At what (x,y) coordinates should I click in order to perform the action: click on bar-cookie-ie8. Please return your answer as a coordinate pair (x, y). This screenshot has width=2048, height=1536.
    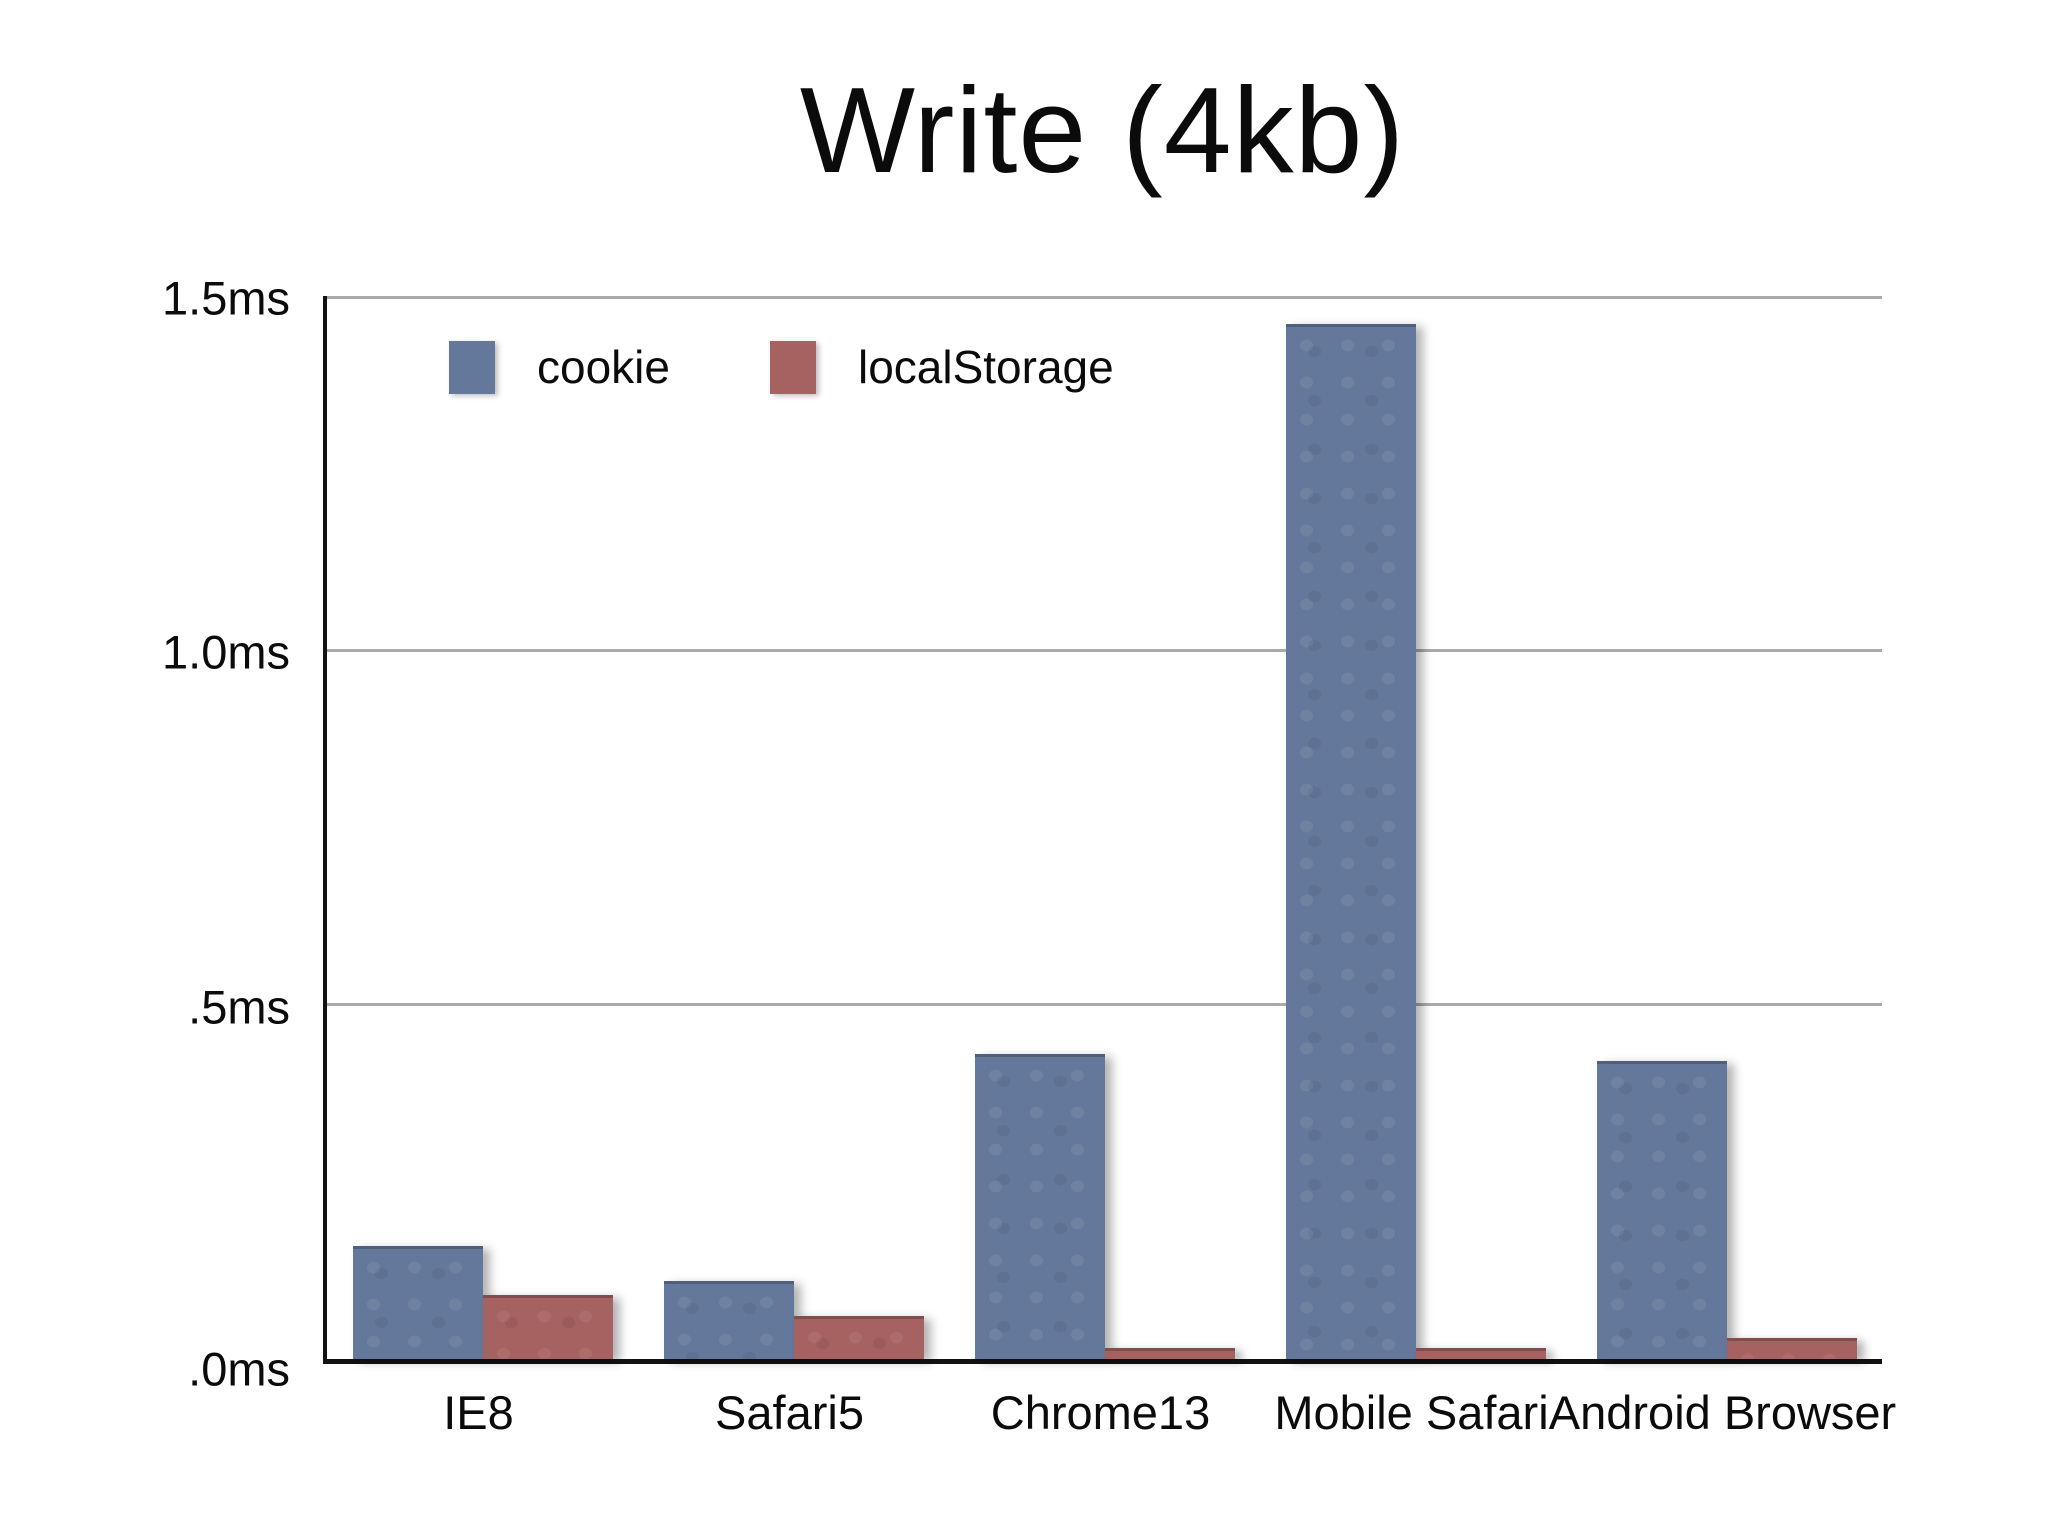
    Looking at the image, I should click on (417, 1302).